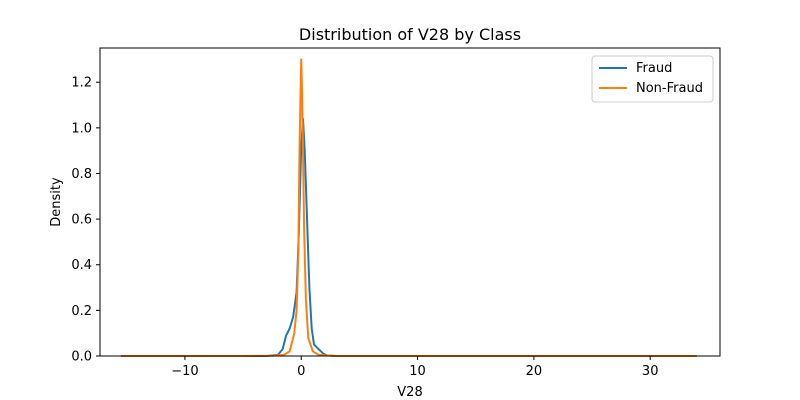 Image resolution: width=800 pixels, height=400 pixels. I want to click on y-tick-label: 1.2, so click(81, 83).